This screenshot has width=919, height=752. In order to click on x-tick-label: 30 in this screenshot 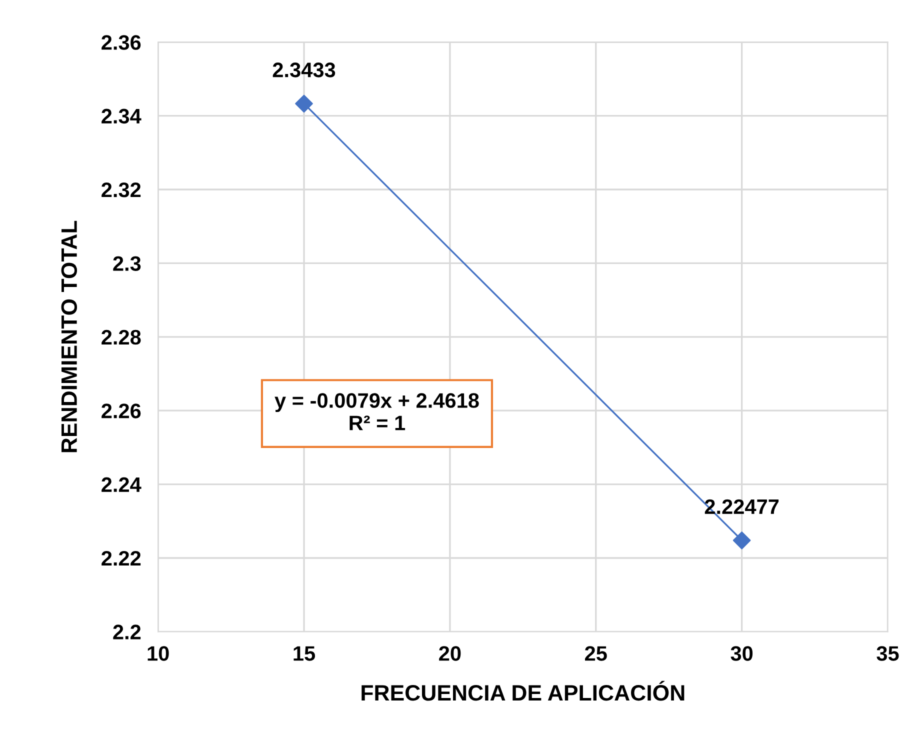, I will do `click(741, 653)`.